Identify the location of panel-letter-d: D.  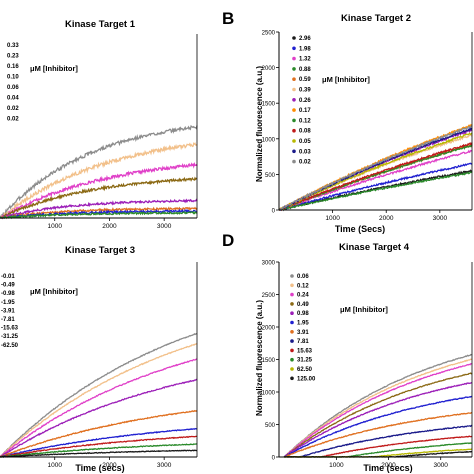
(228, 240).